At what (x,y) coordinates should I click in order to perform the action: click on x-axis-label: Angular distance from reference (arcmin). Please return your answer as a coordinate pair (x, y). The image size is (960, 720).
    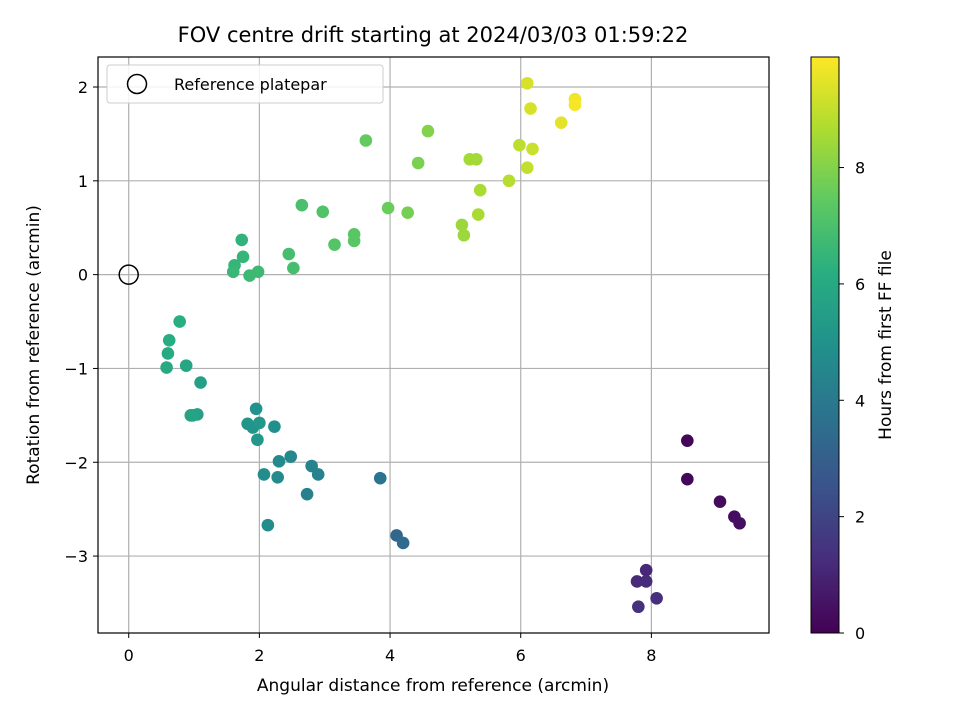
    Looking at the image, I should click on (433, 686).